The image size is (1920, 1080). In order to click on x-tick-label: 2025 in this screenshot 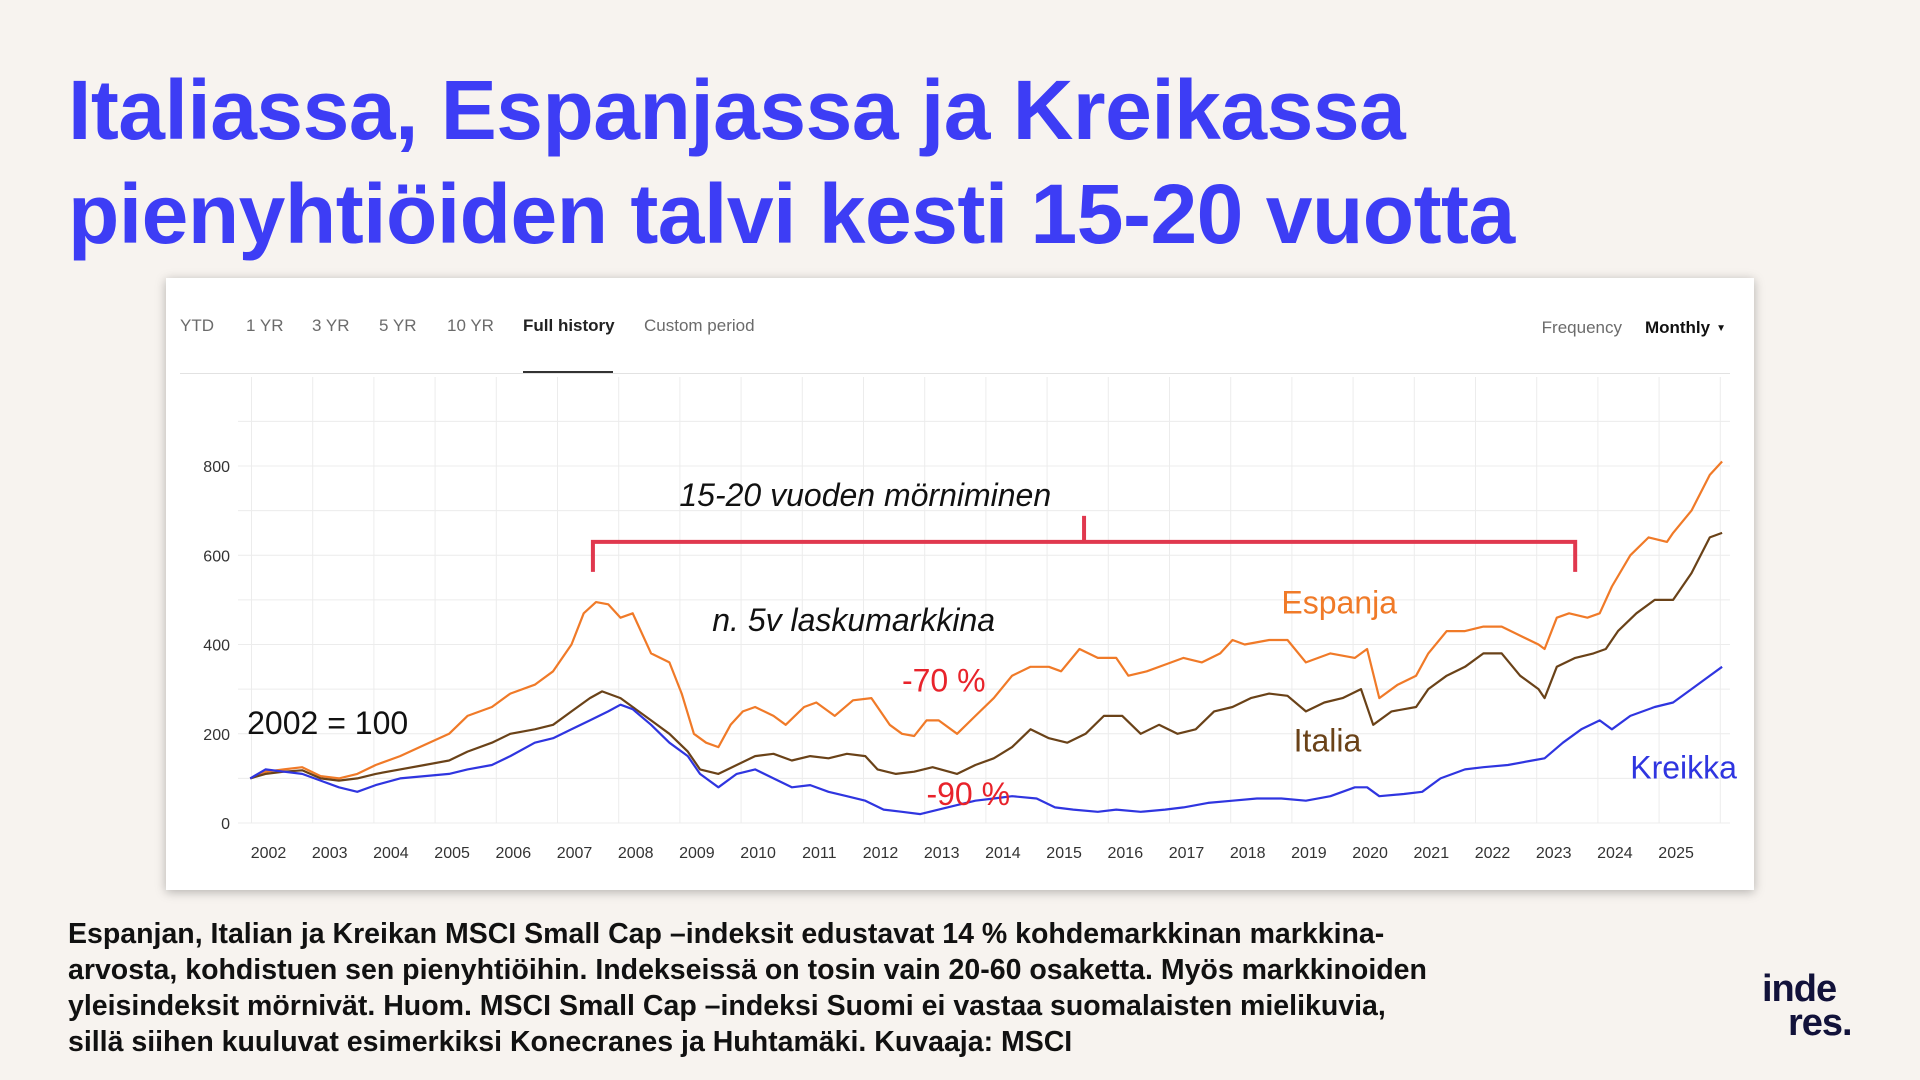, I will do `click(1676, 853)`.